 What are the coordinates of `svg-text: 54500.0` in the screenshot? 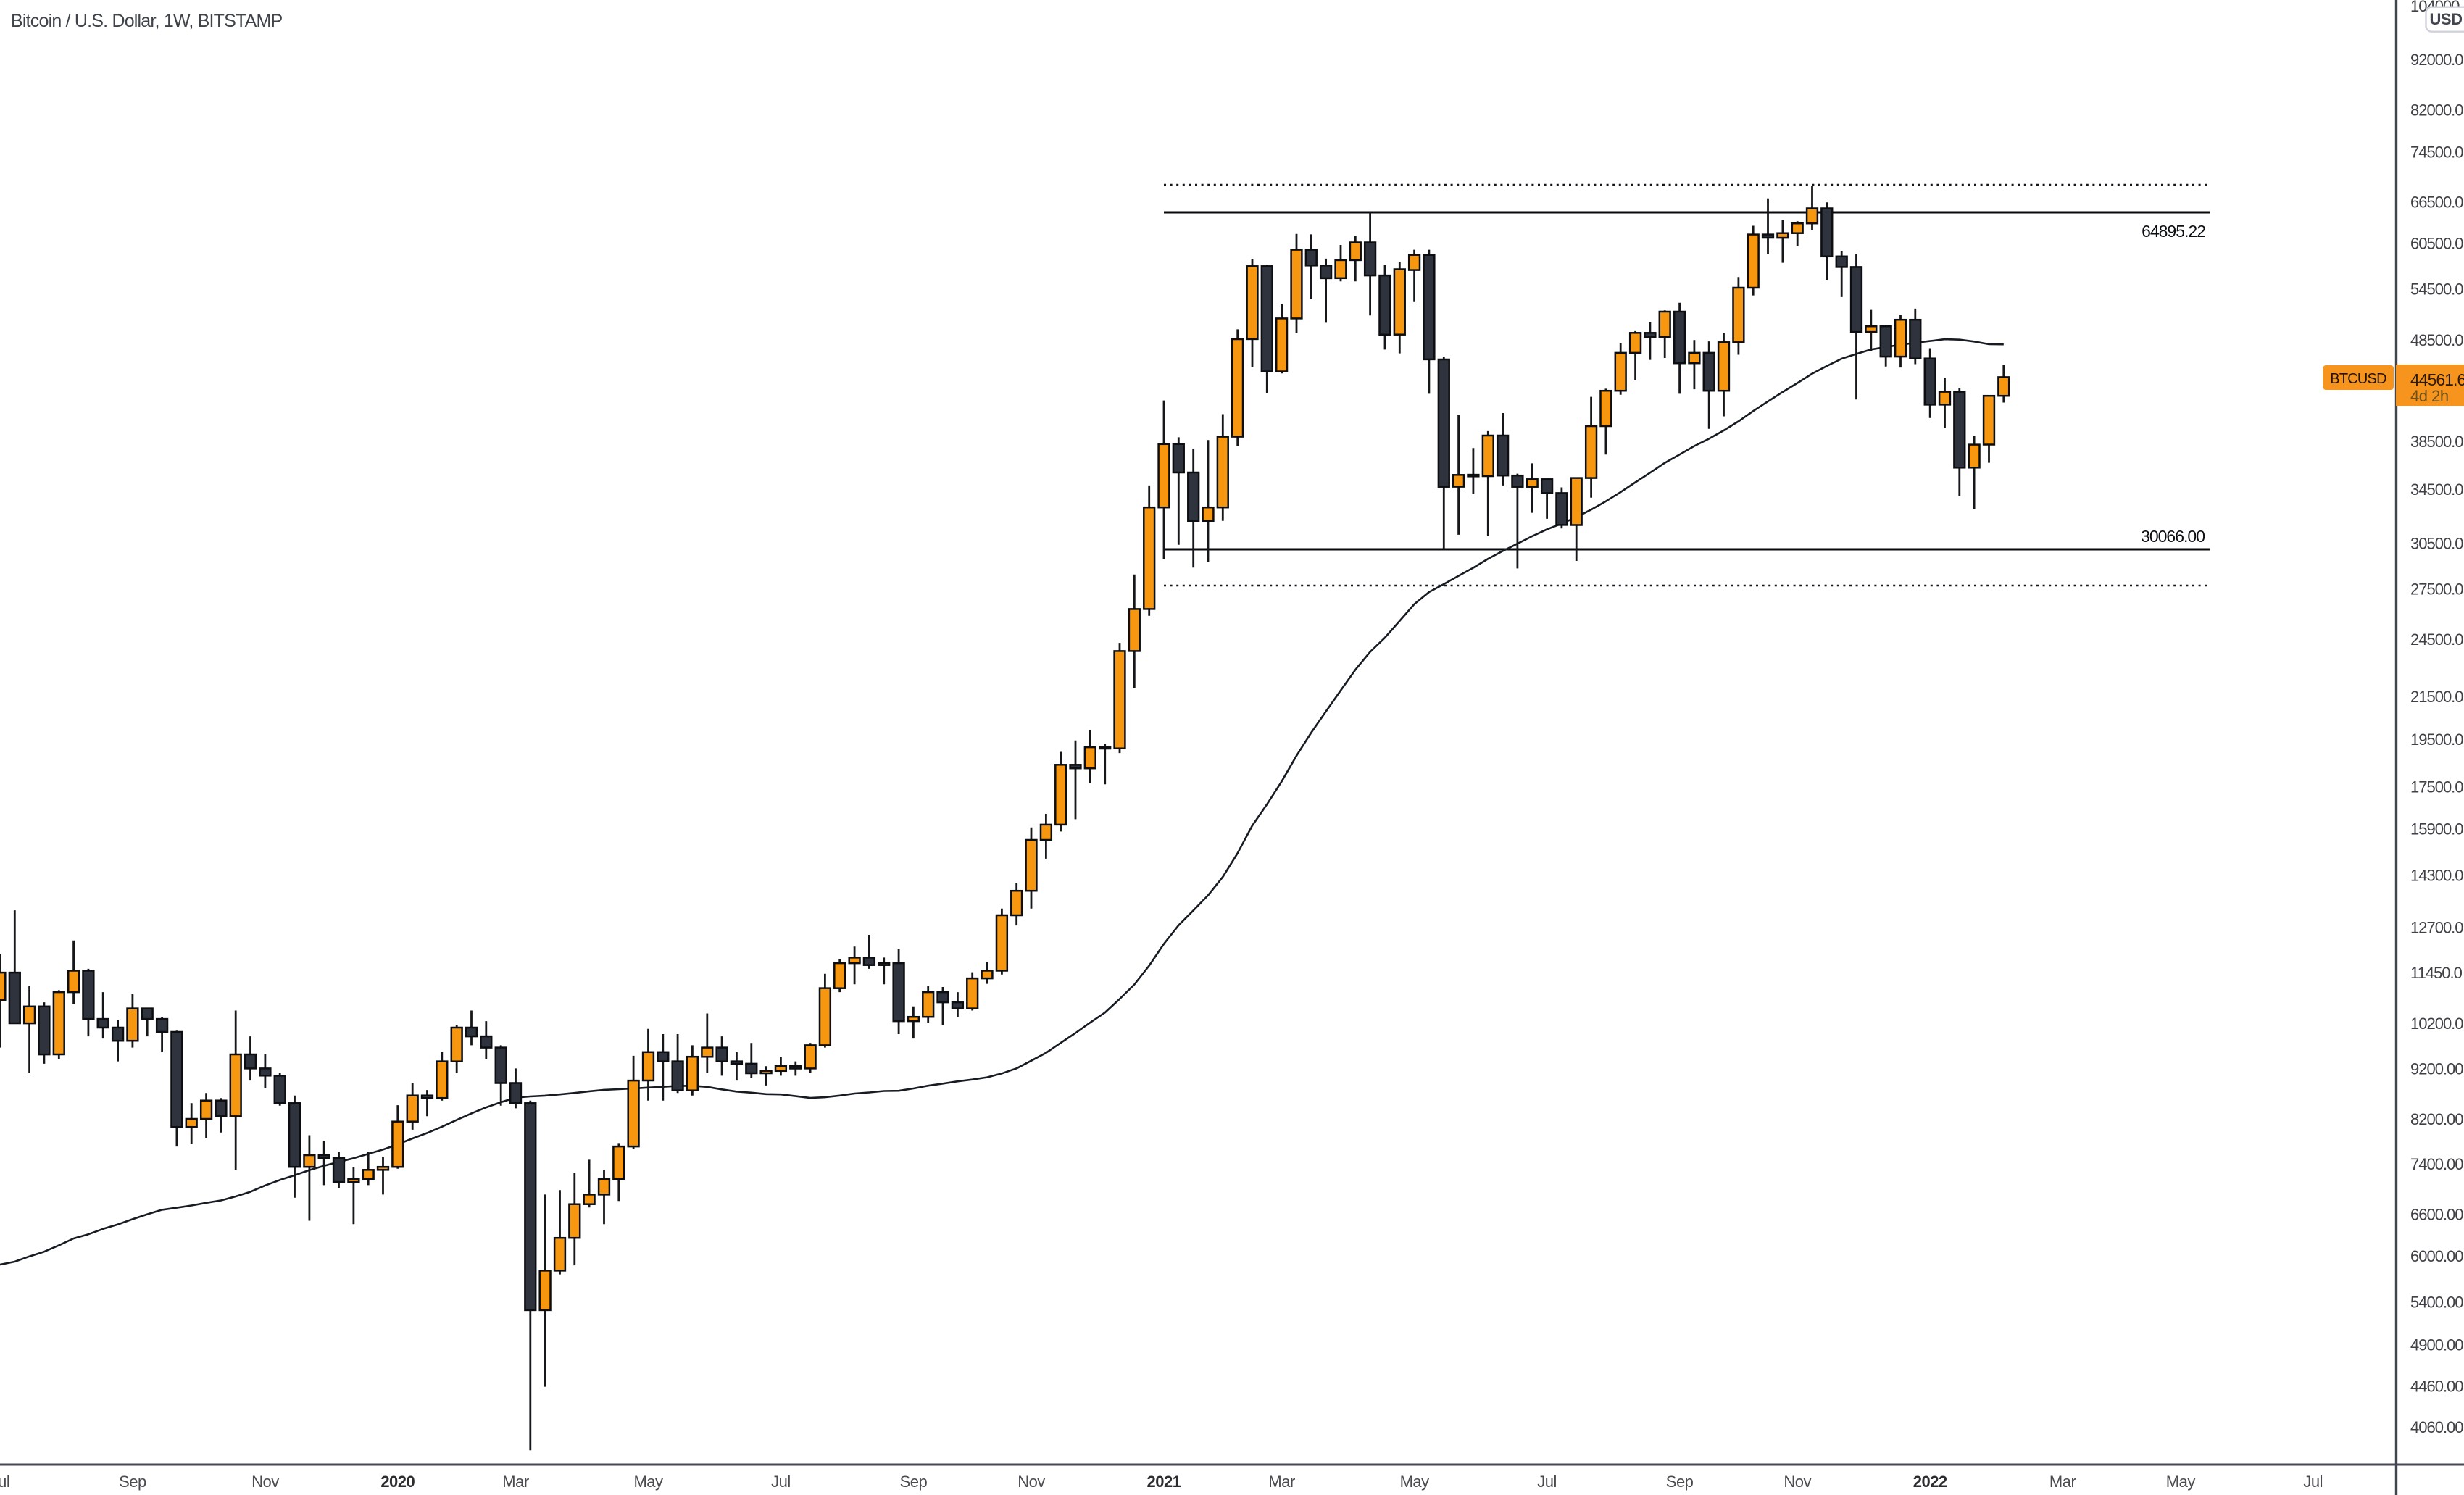 It's located at (2436, 289).